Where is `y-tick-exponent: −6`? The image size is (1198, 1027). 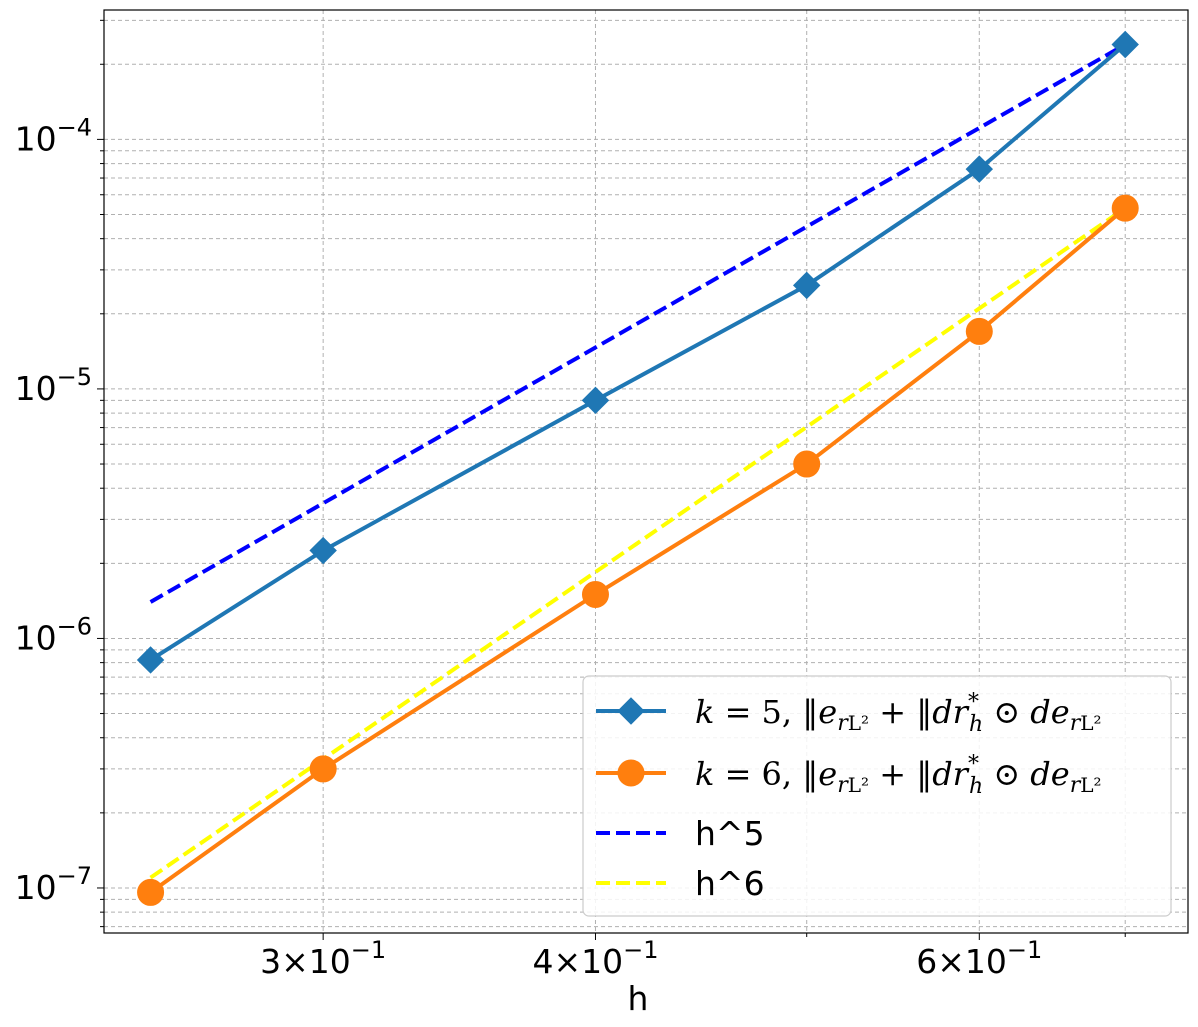 y-tick-exponent: −6 is located at coordinates (74, 626).